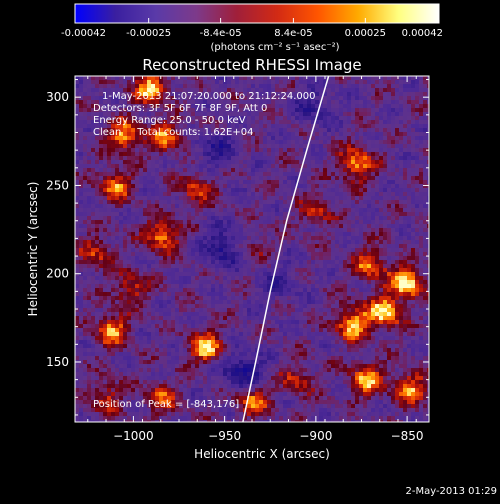 The image size is (500, 504). What do you see at coordinates (274, 47) in the screenshot?
I see `colorbar-units-label: (photons cm⁻² s⁻¹ asec⁻²)` at bounding box center [274, 47].